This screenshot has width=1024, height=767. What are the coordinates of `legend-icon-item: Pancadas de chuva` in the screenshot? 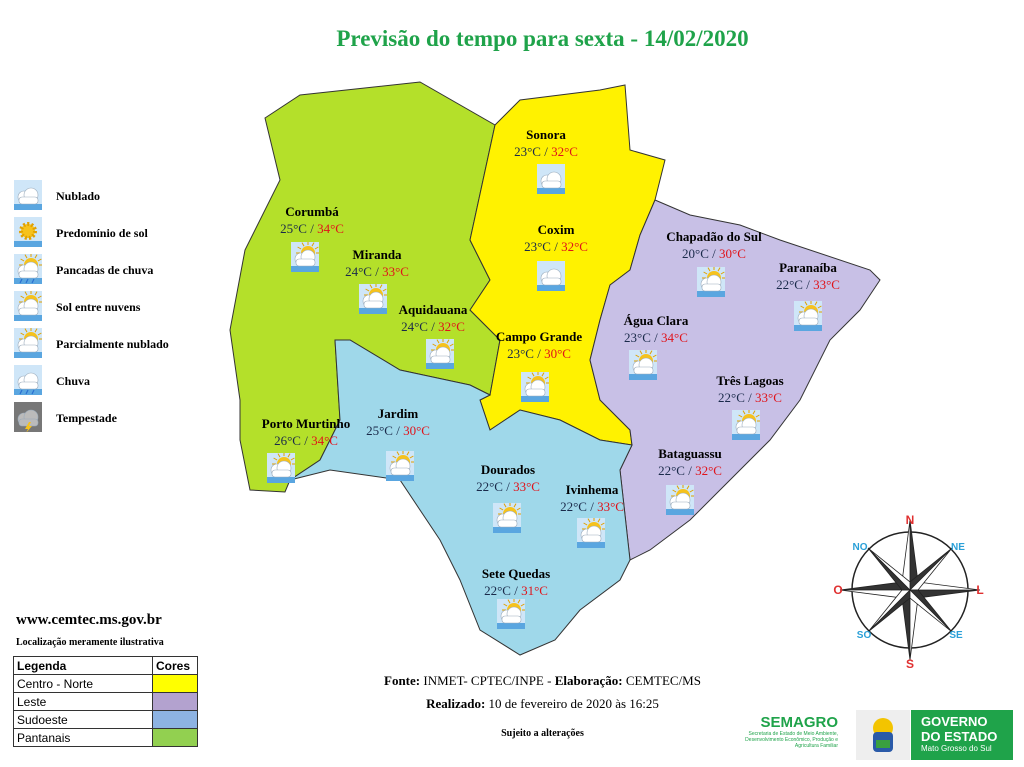 It's located at (91, 270).